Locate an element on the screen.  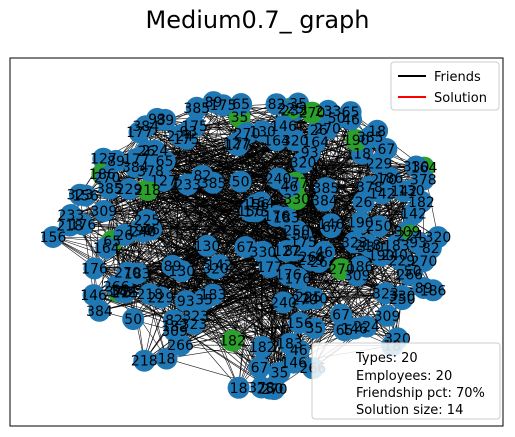
node-label: 50 is located at coordinates (301, 236).